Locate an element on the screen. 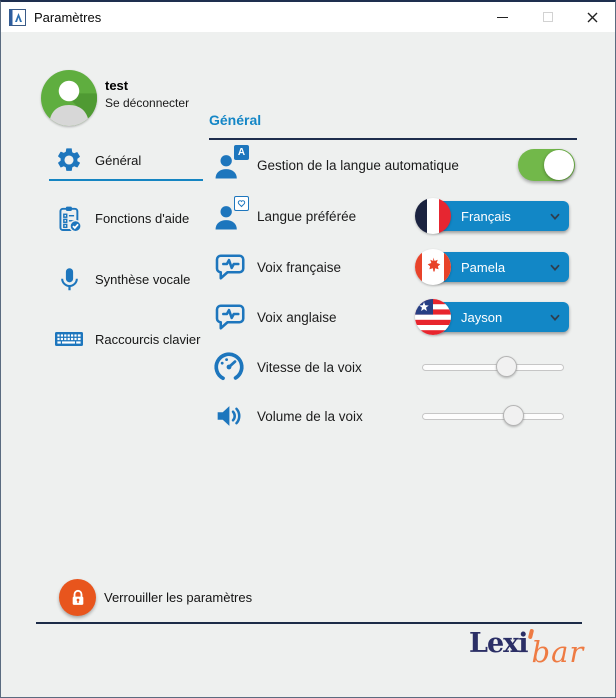 The image size is (616, 698). close-icon is located at coordinates (592, 17).